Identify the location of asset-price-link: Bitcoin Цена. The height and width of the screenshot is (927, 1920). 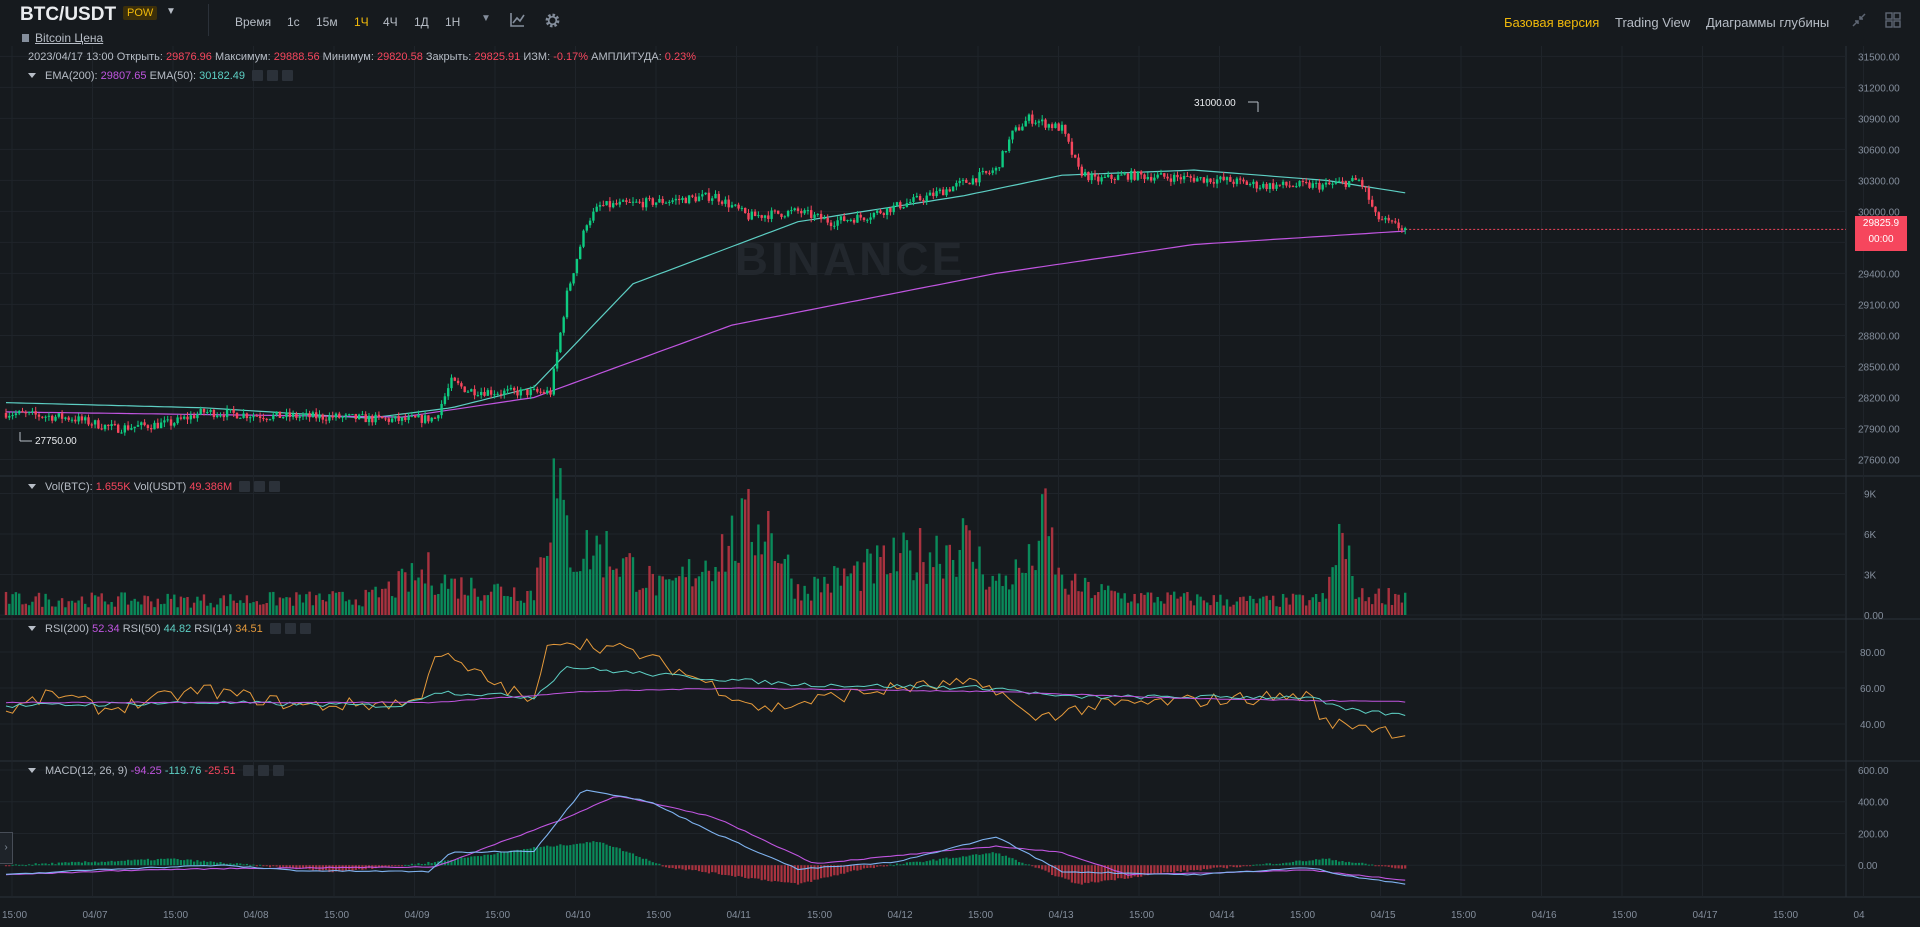
(62, 38).